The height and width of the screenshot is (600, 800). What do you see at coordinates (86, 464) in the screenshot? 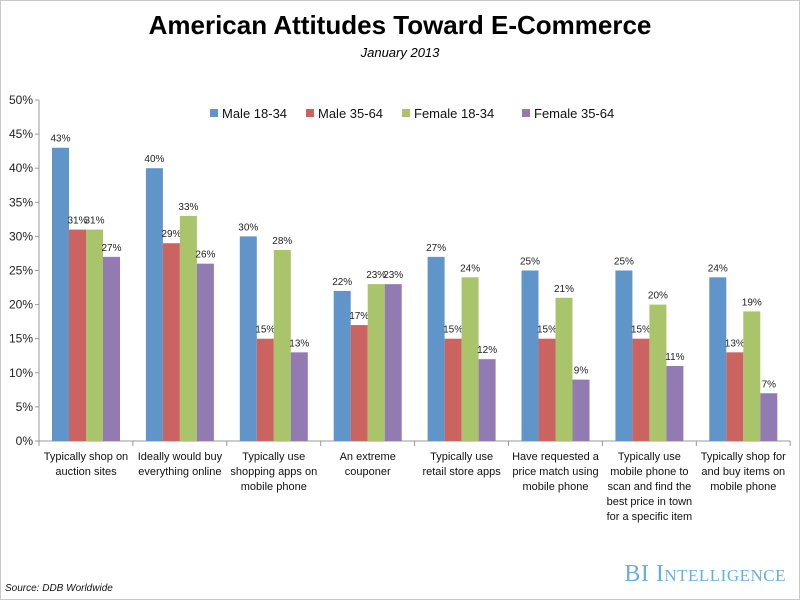
I see `category-label: Typically shop on auction sites` at bounding box center [86, 464].